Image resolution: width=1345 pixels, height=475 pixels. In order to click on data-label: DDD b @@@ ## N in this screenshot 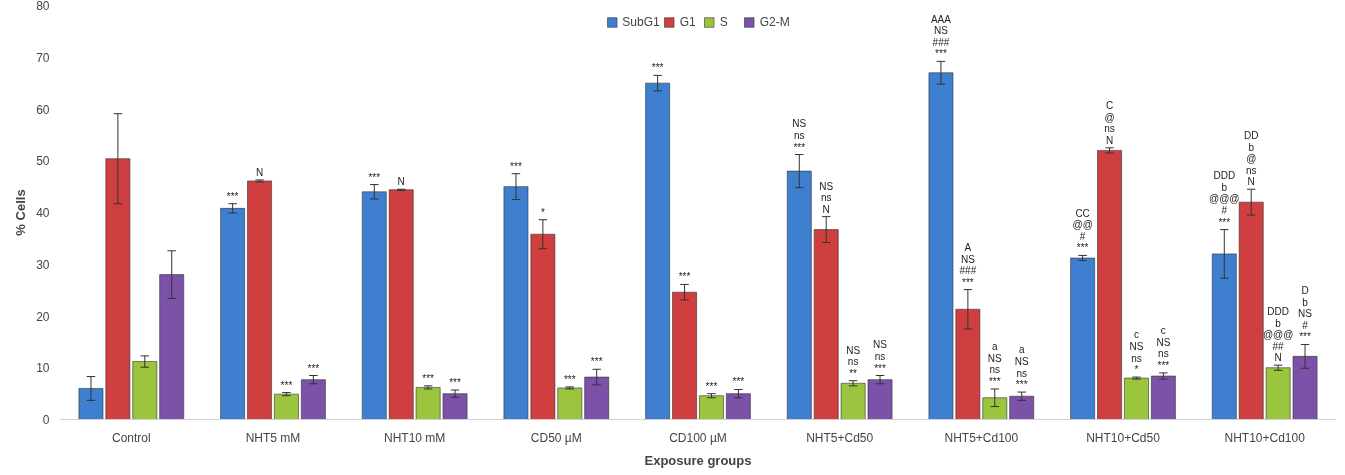, I will do `click(1278, 334)`.